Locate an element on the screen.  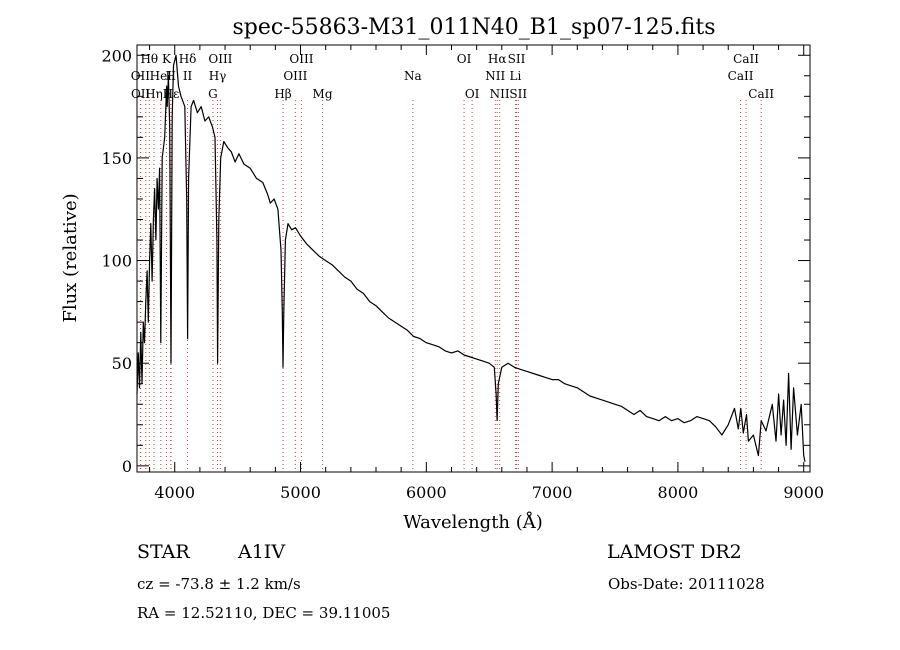
x-tick-label: 5000 is located at coordinates (300, 492).